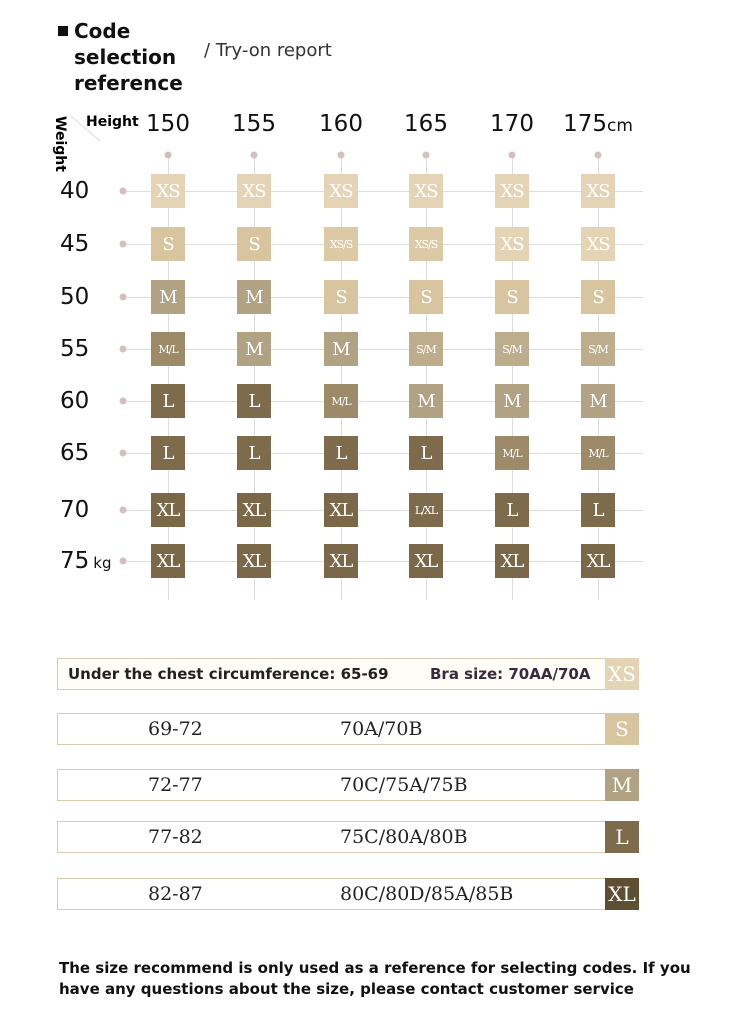  Describe the element at coordinates (63, 31) in the screenshot. I see `square-bullet-icon` at that location.